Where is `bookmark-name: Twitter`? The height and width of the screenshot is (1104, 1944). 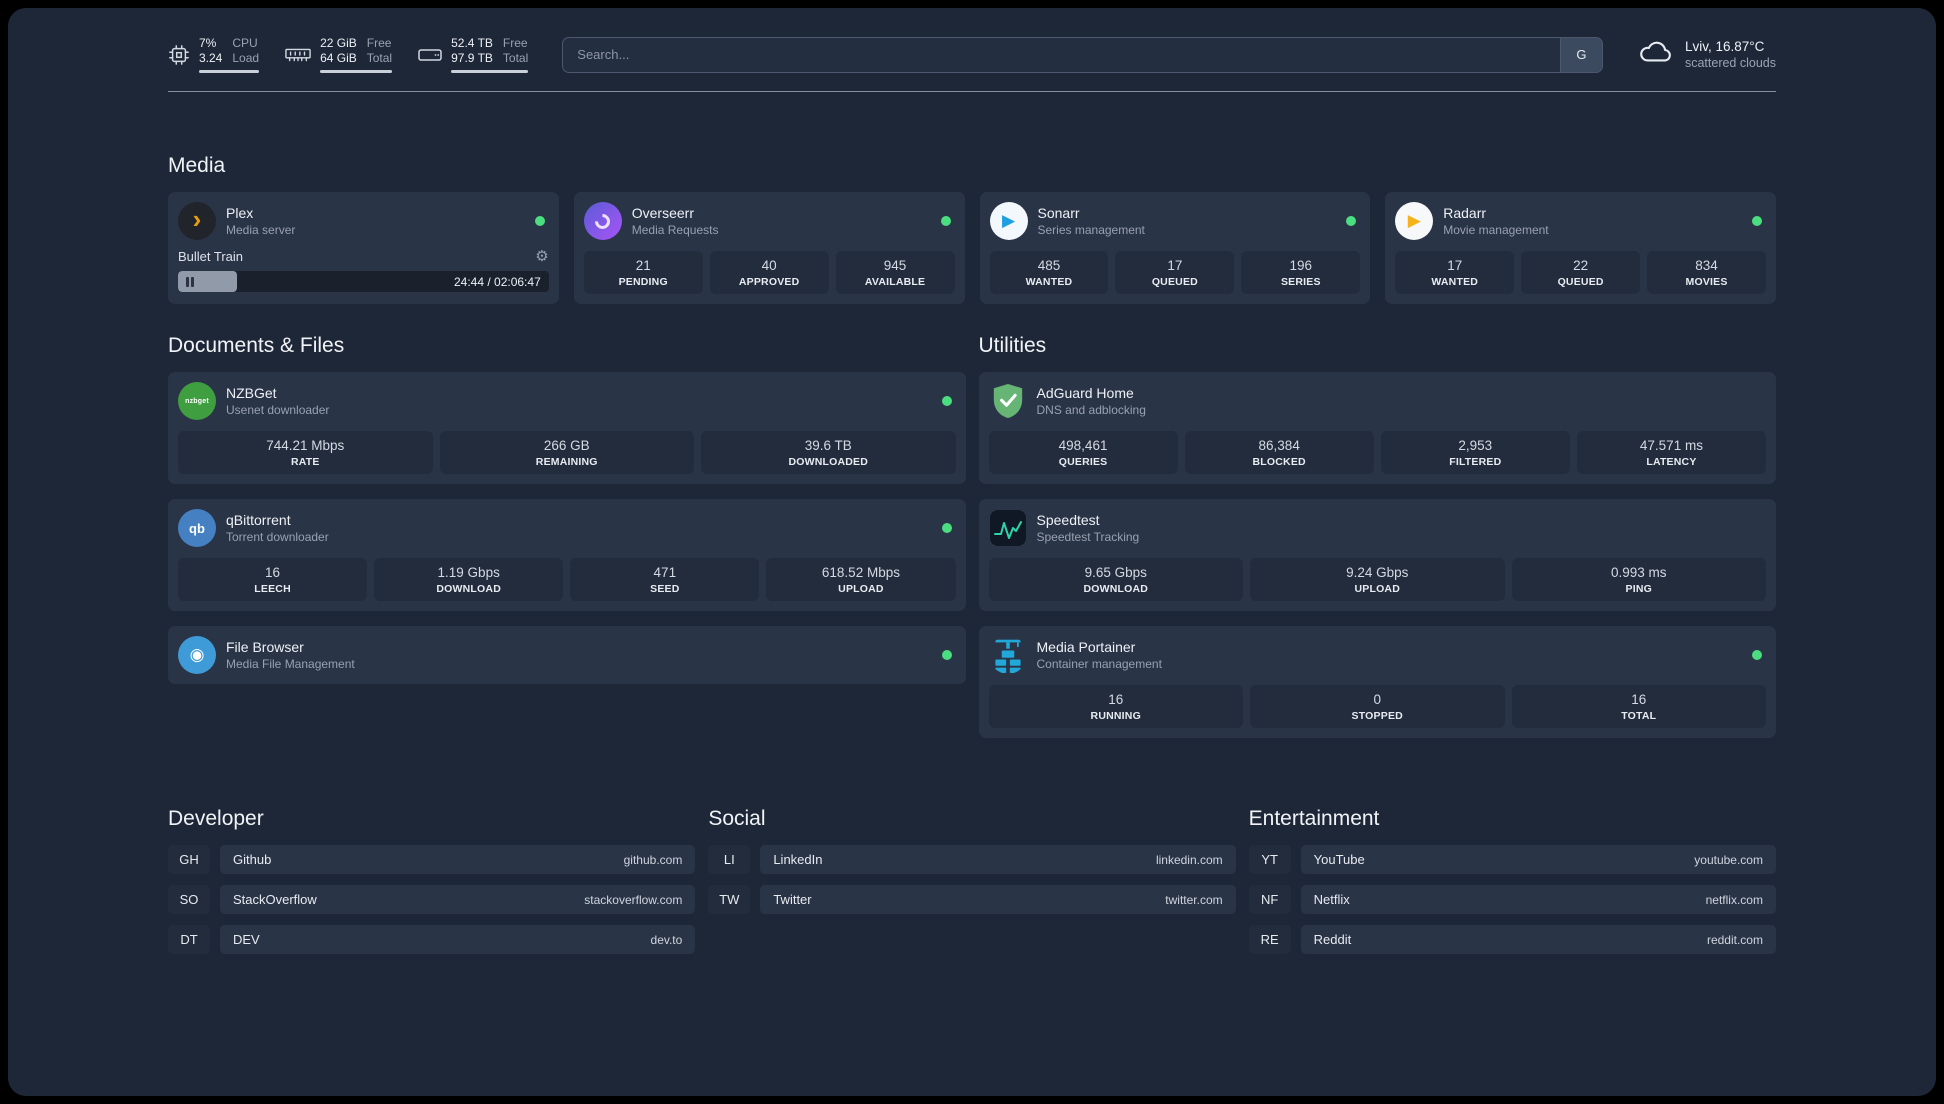
bookmark-name: Twitter is located at coordinates (792, 899).